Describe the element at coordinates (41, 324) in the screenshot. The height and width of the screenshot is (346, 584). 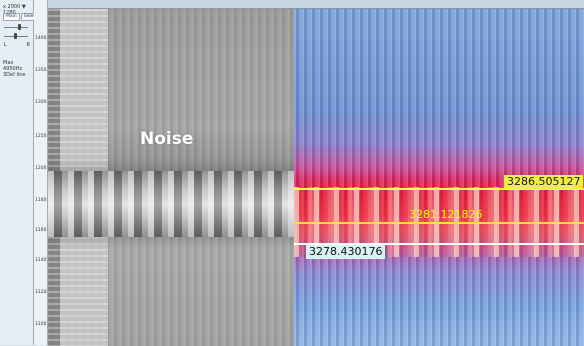
I see `axis-tick-label: 1100` at that location.